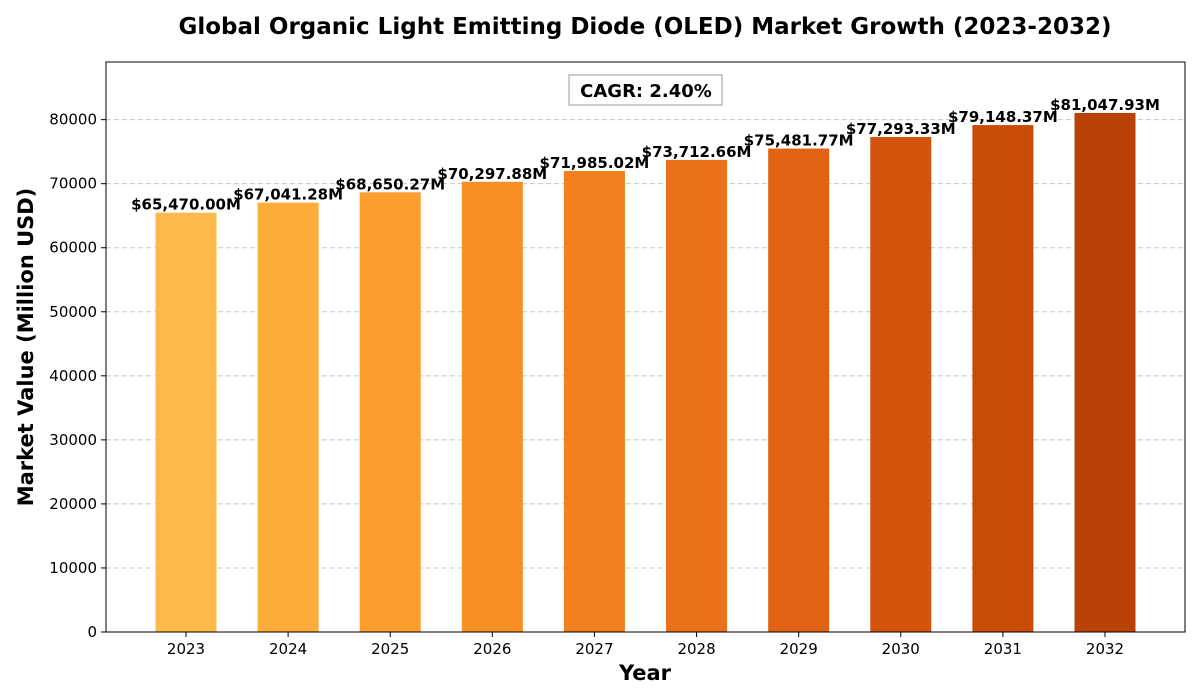  Describe the element at coordinates (645, 645) in the screenshot. I see `x-axis-ticks: 2023 2024 2025 2026 2027 2028 2029 2030 2031 2032` at that location.